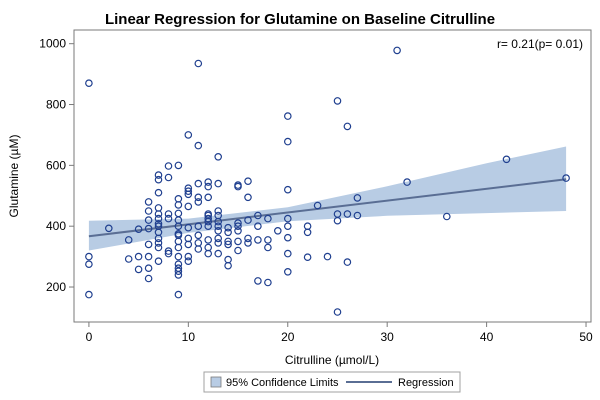 The image size is (600, 400). I want to click on legend-line-label: Regression, so click(426, 383).